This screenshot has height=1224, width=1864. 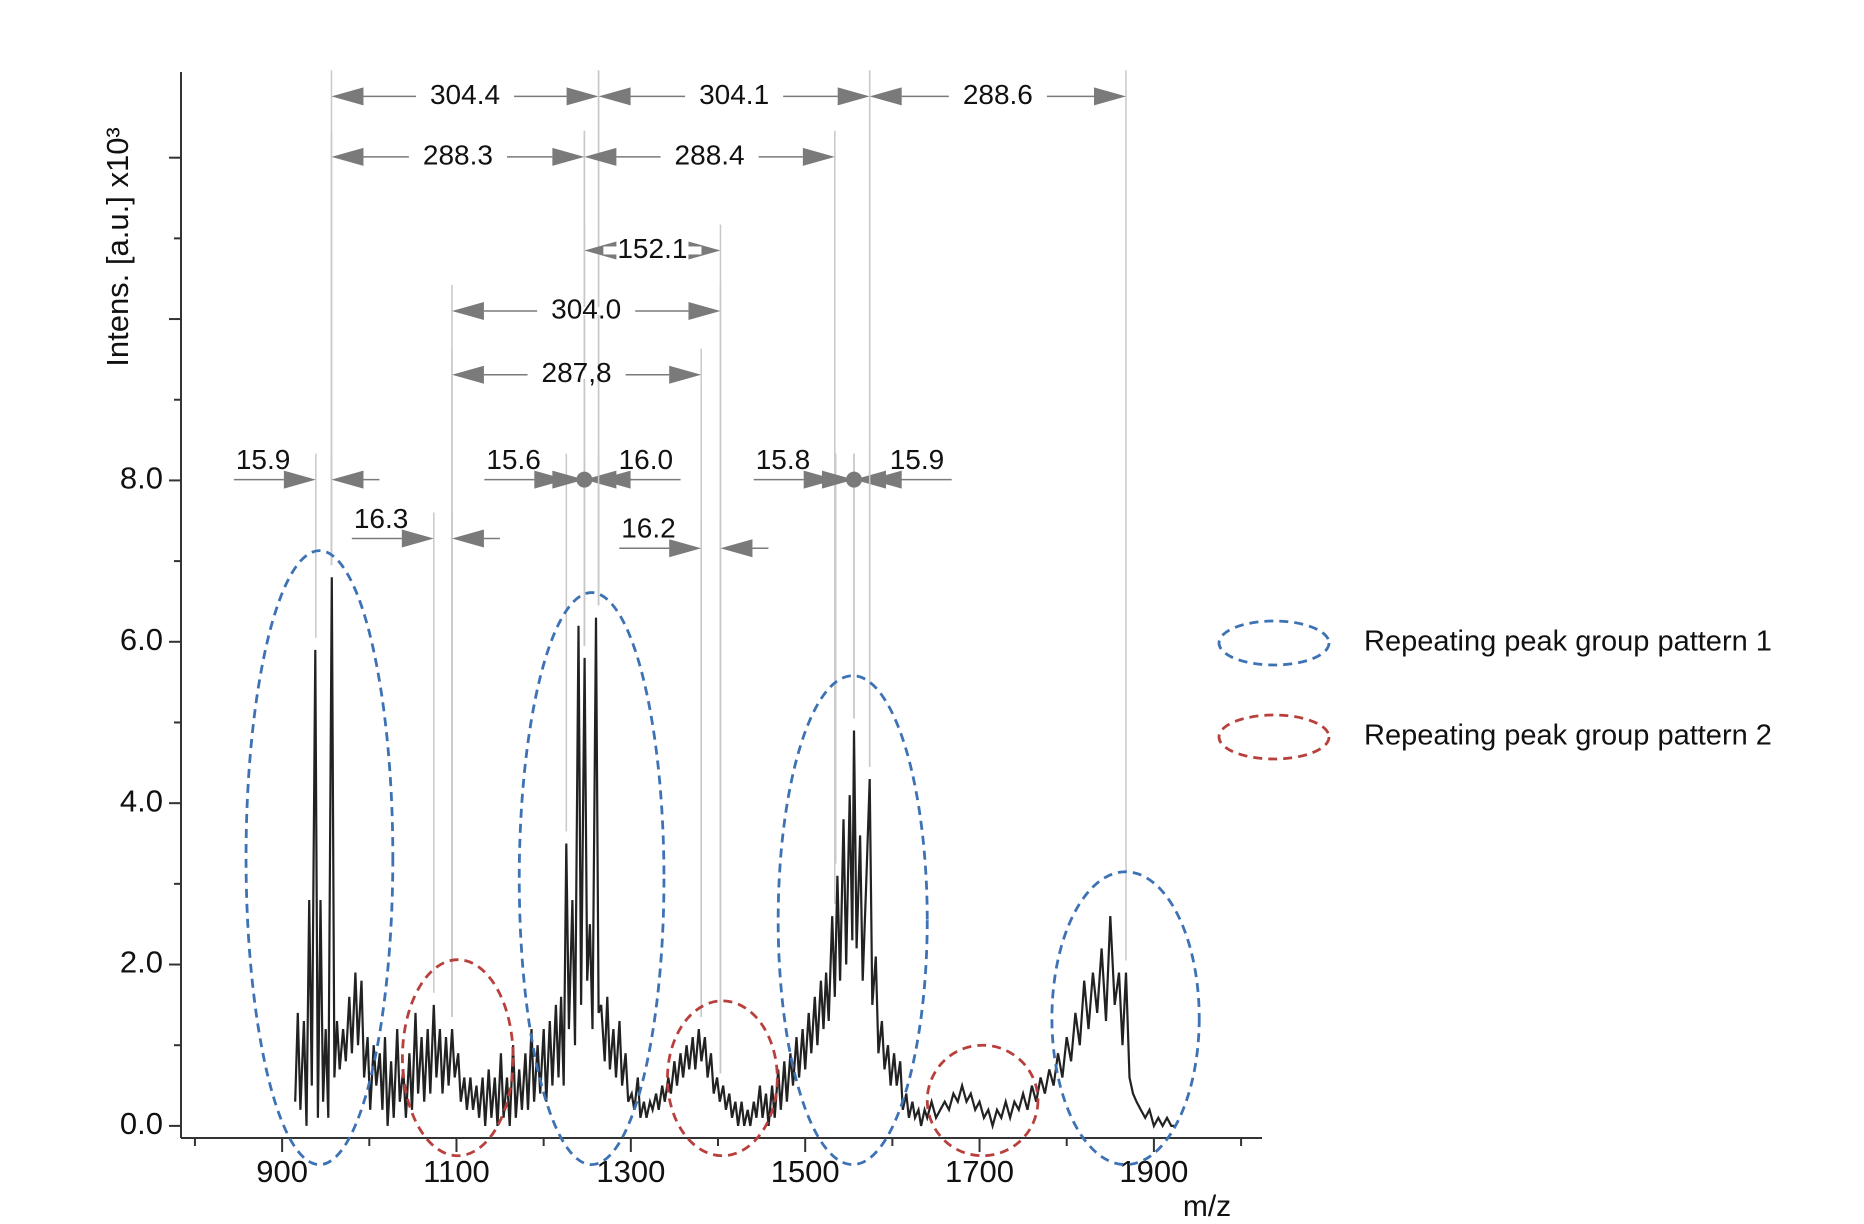 What do you see at coordinates (141, 1123) in the screenshot?
I see `y-tick-label: 0.0` at bounding box center [141, 1123].